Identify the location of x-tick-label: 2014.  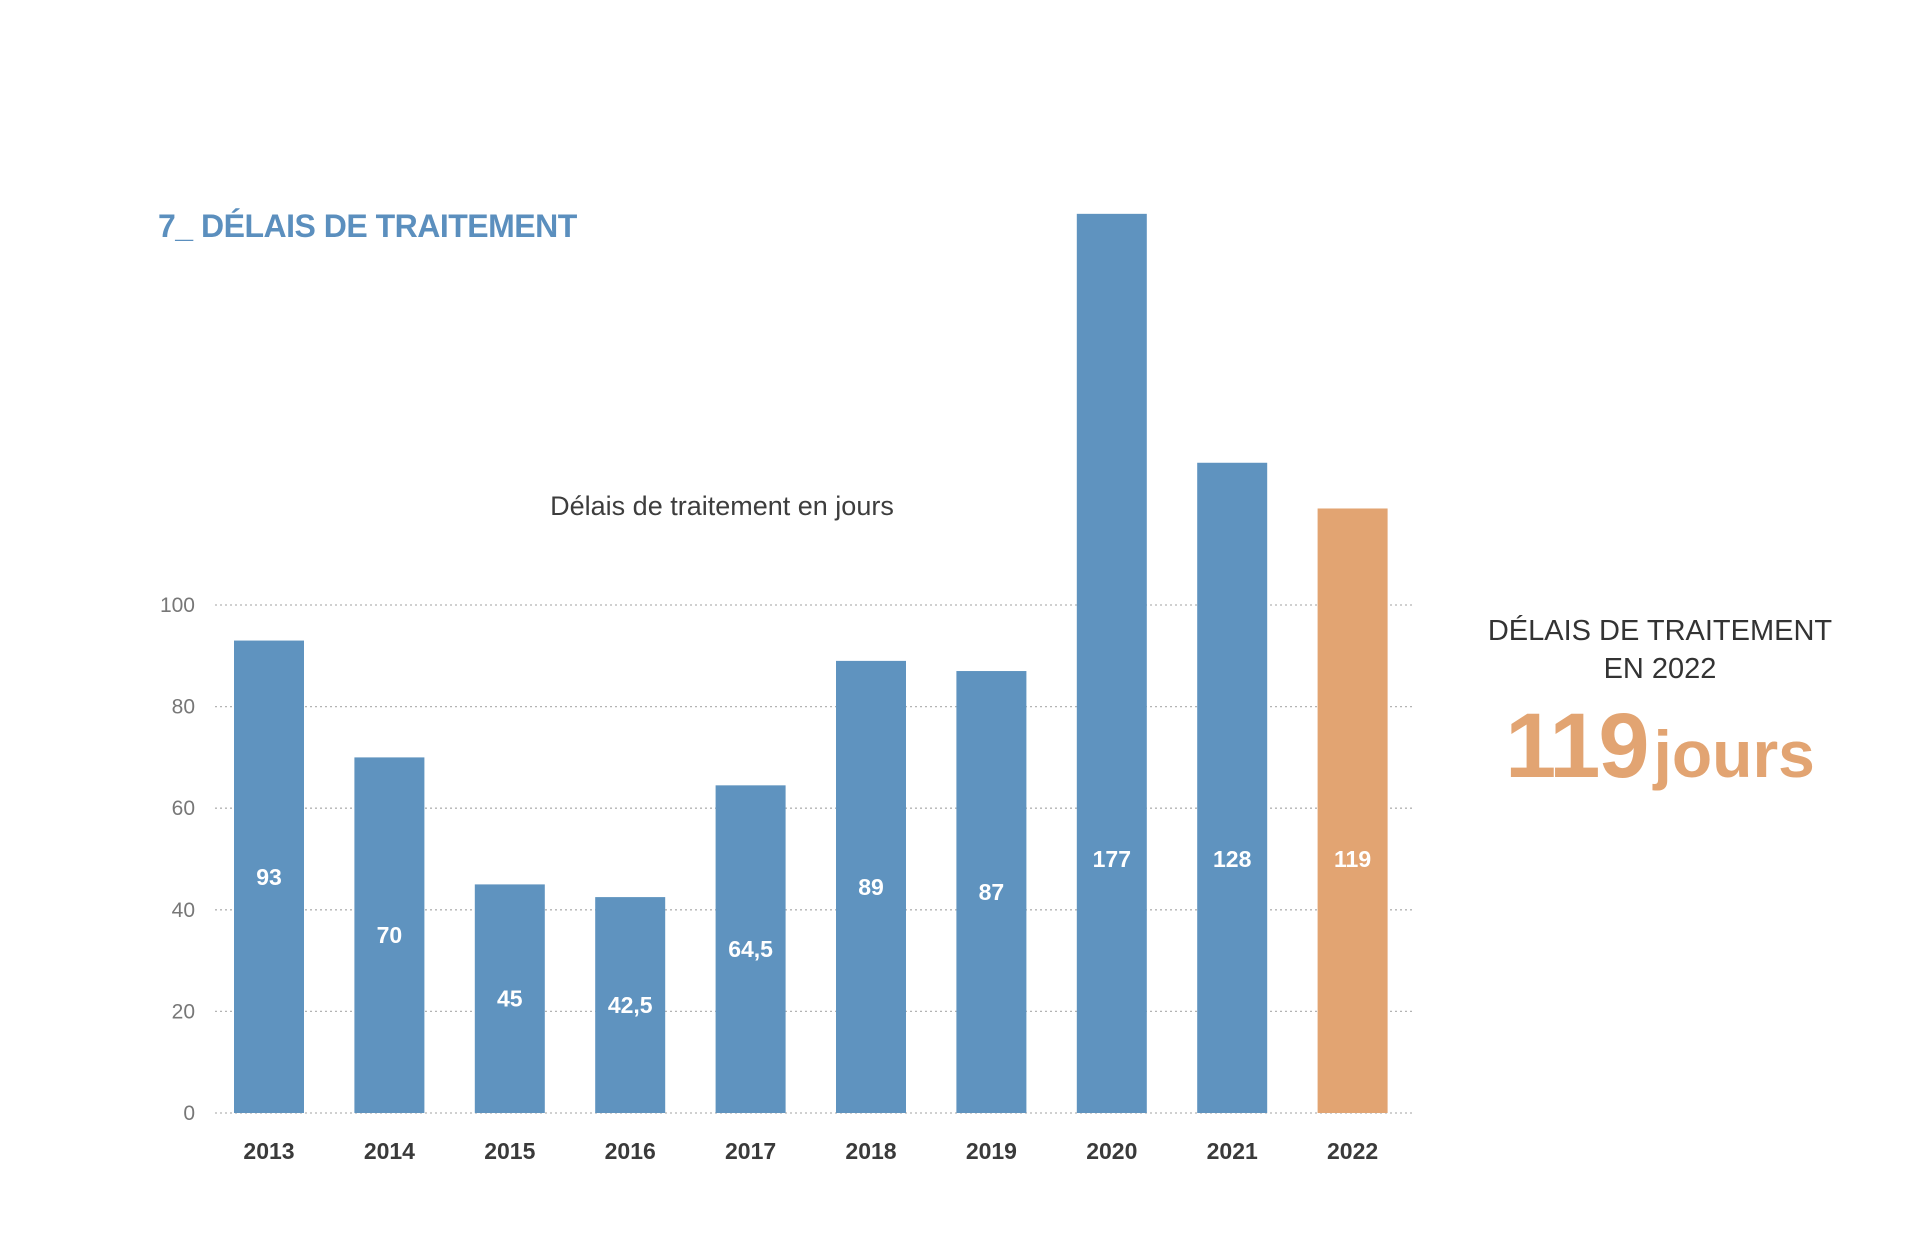
(389, 1151).